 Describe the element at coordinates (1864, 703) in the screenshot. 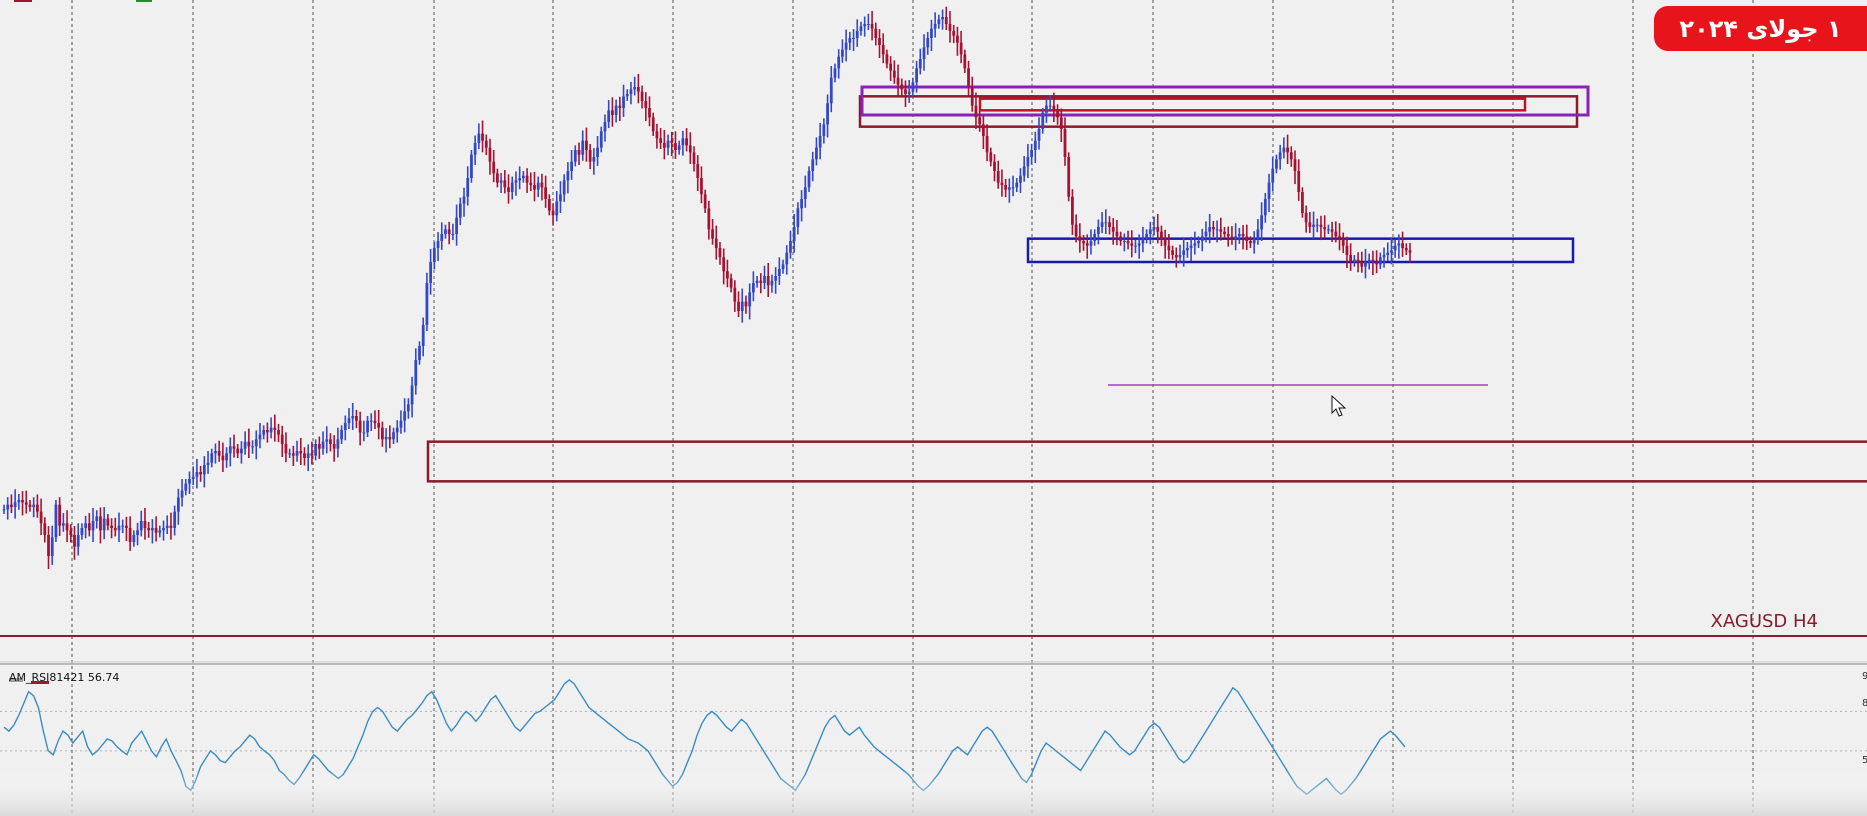

I see `rsi-tick-mid: 8` at that location.